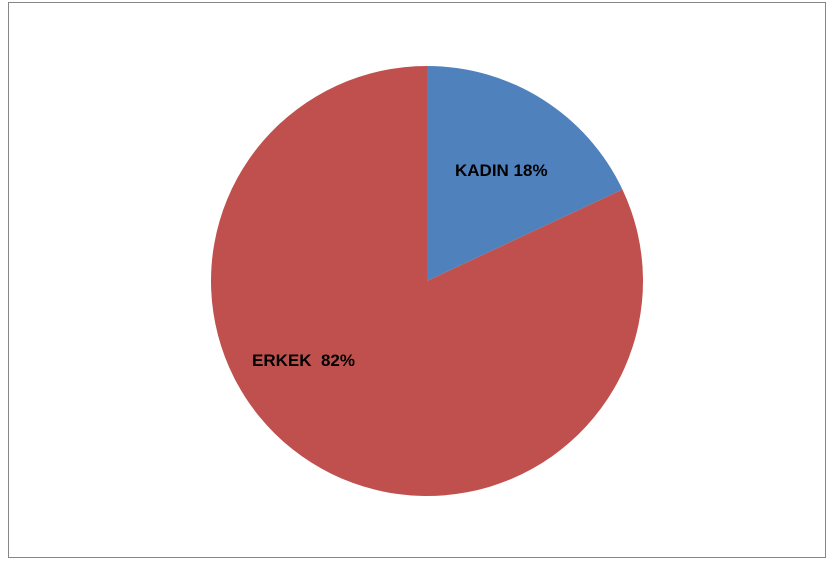  What do you see at coordinates (501, 170) in the screenshot?
I see `slice-label-kadin: KADIN 18%` at bounding box center [501, 170].